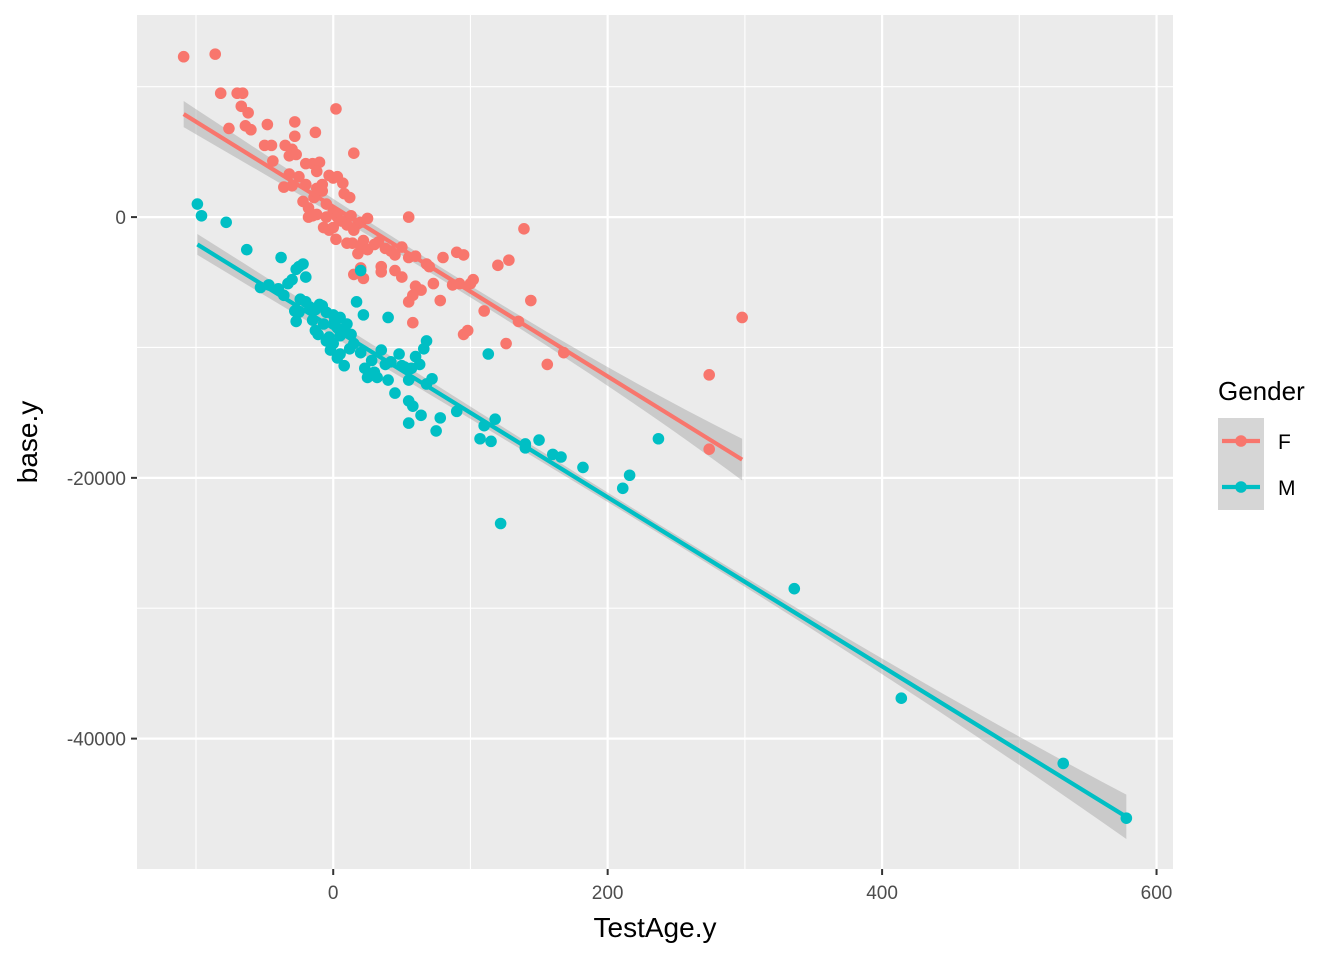 The height and width of the screenshot is (965, 1344). I want to click on y-tick-label: -40000, so click(96, 740).